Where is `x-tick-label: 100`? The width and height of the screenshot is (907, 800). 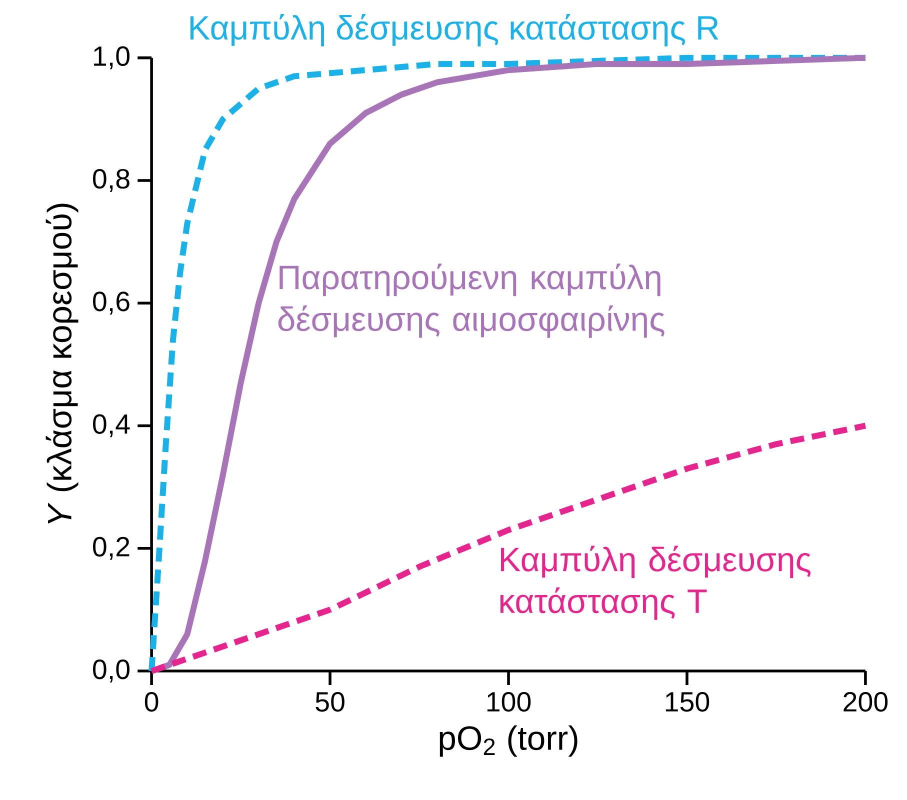
x-tick-label: 100 is located at coordinates (509, 702).